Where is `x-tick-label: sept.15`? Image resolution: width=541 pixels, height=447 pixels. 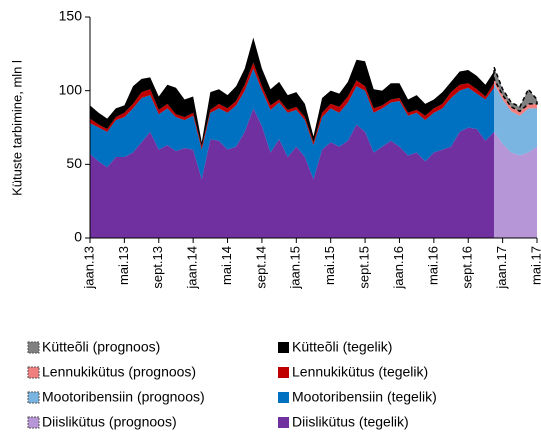 x-tick-label: sept.15 is located at coordinates (364, 267).